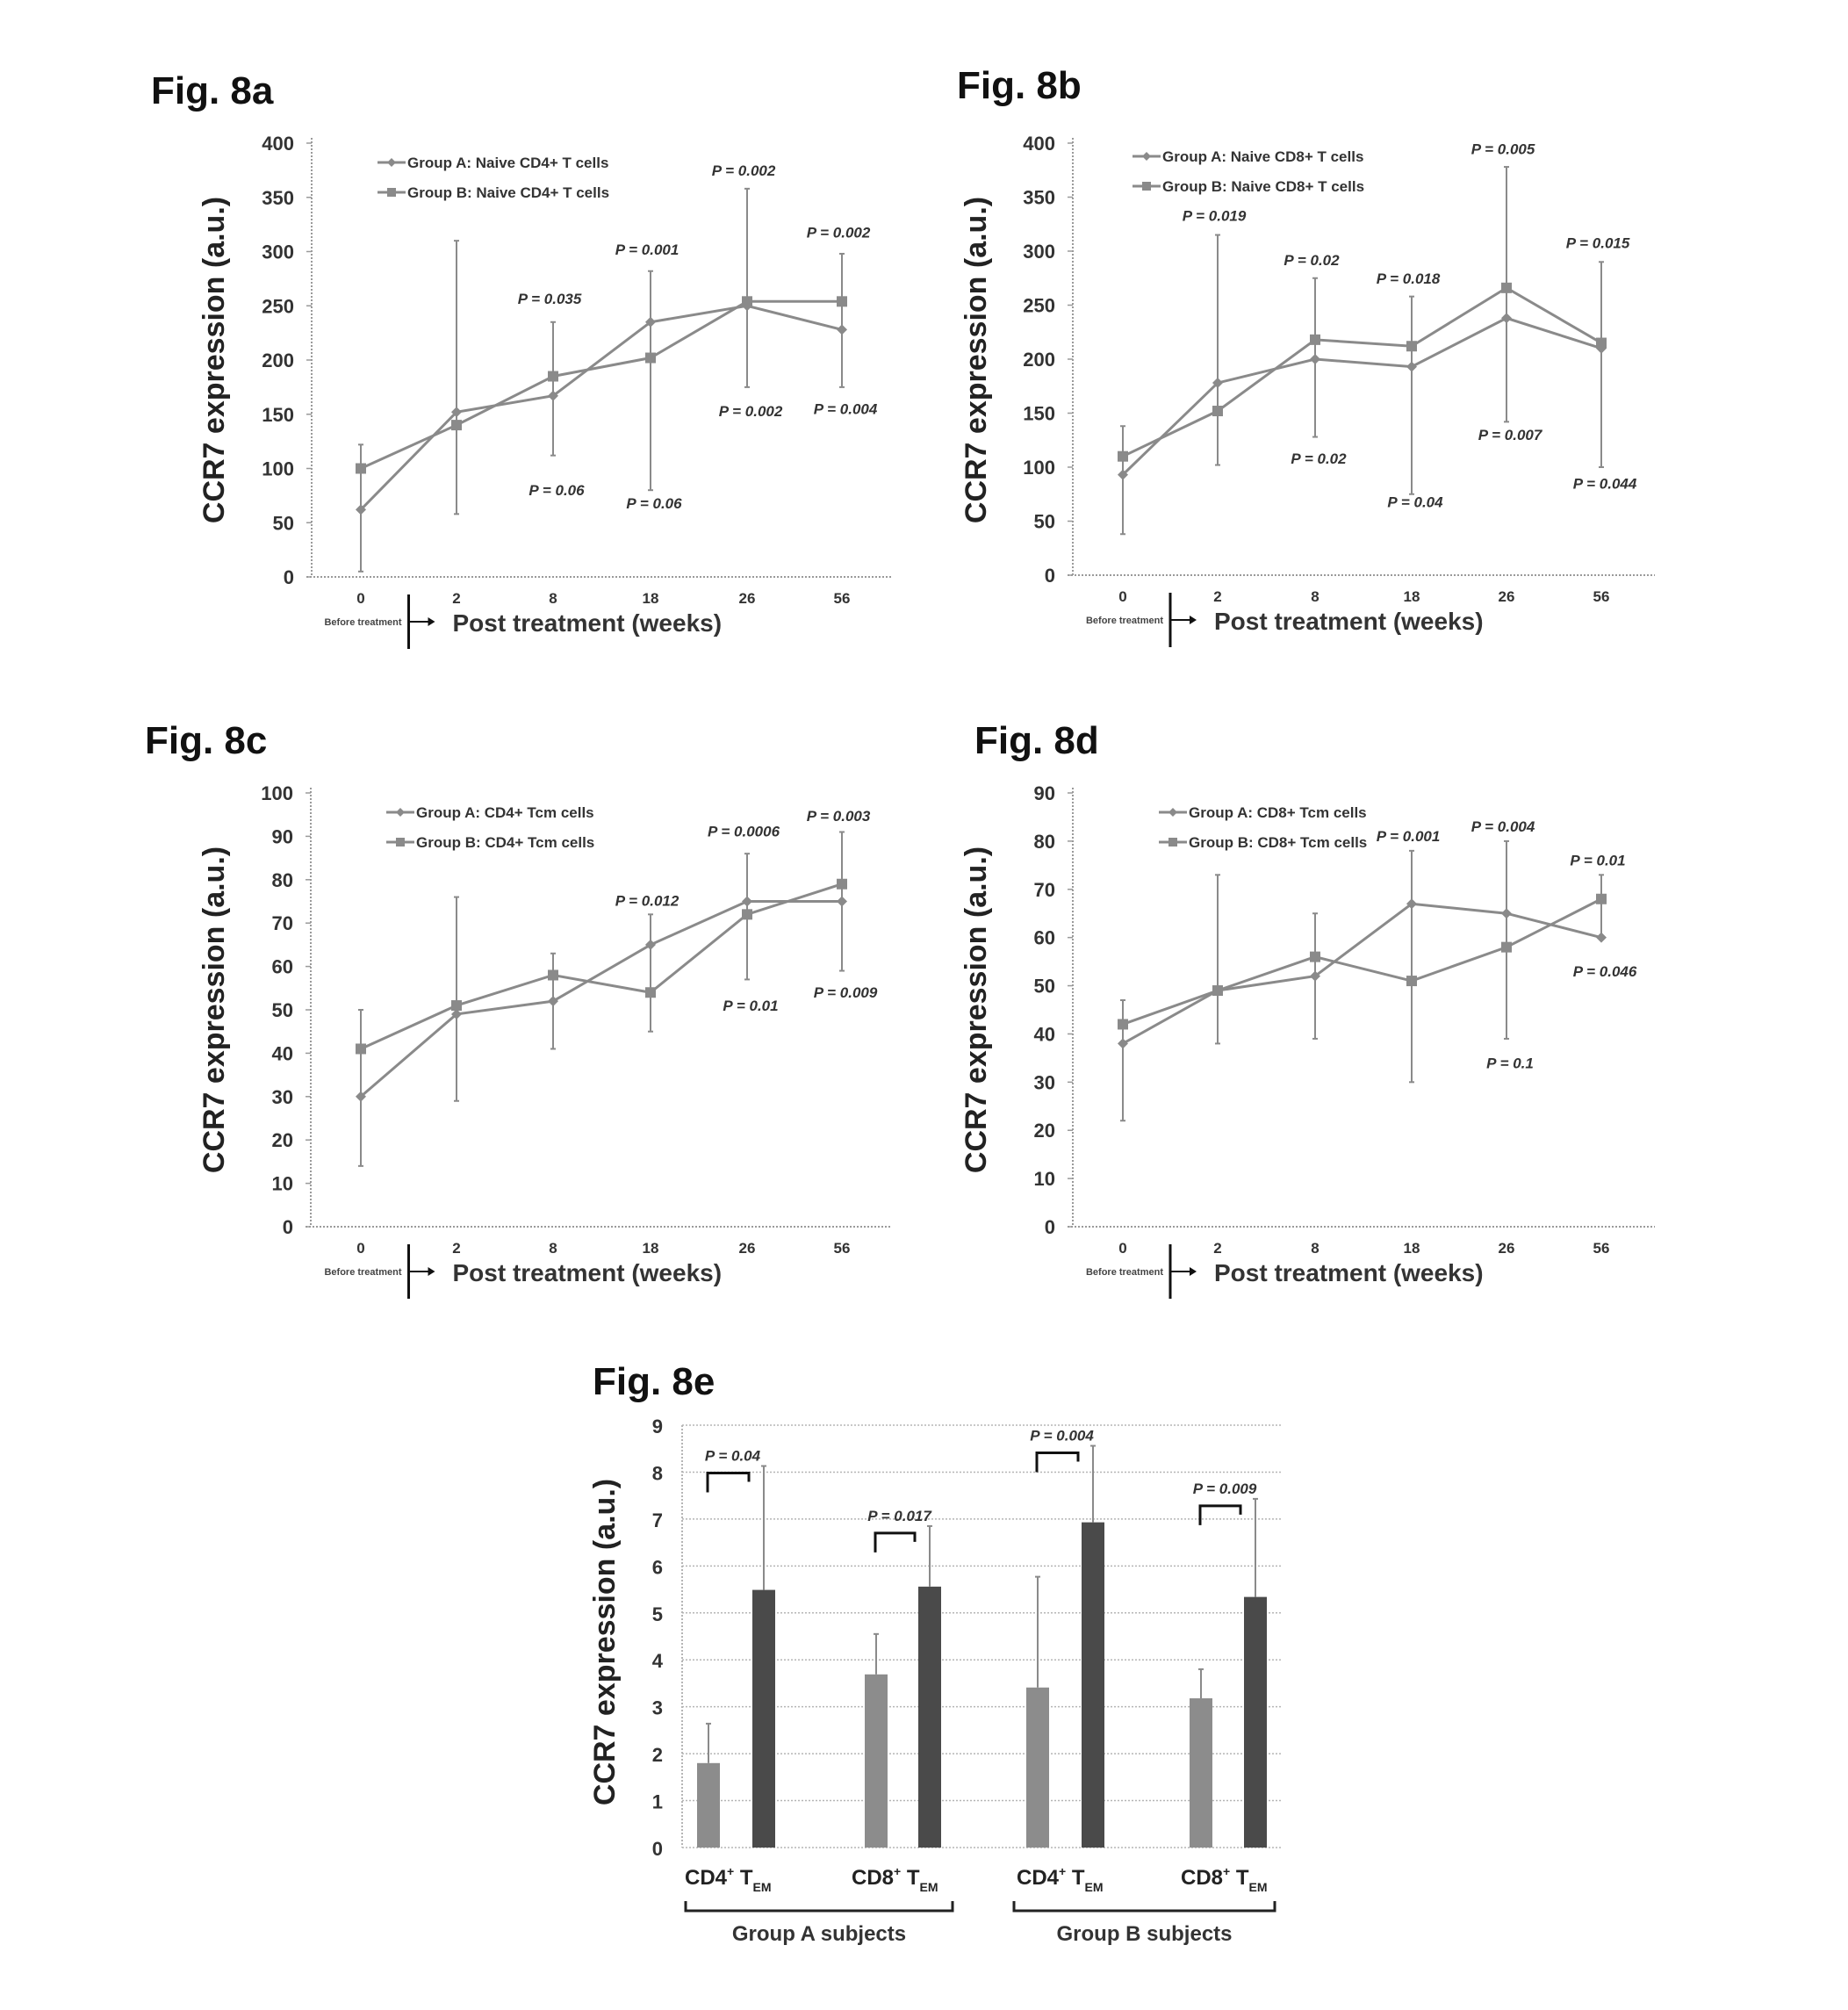  I want to click on y-tick-label: 8, so click(658, 1473).